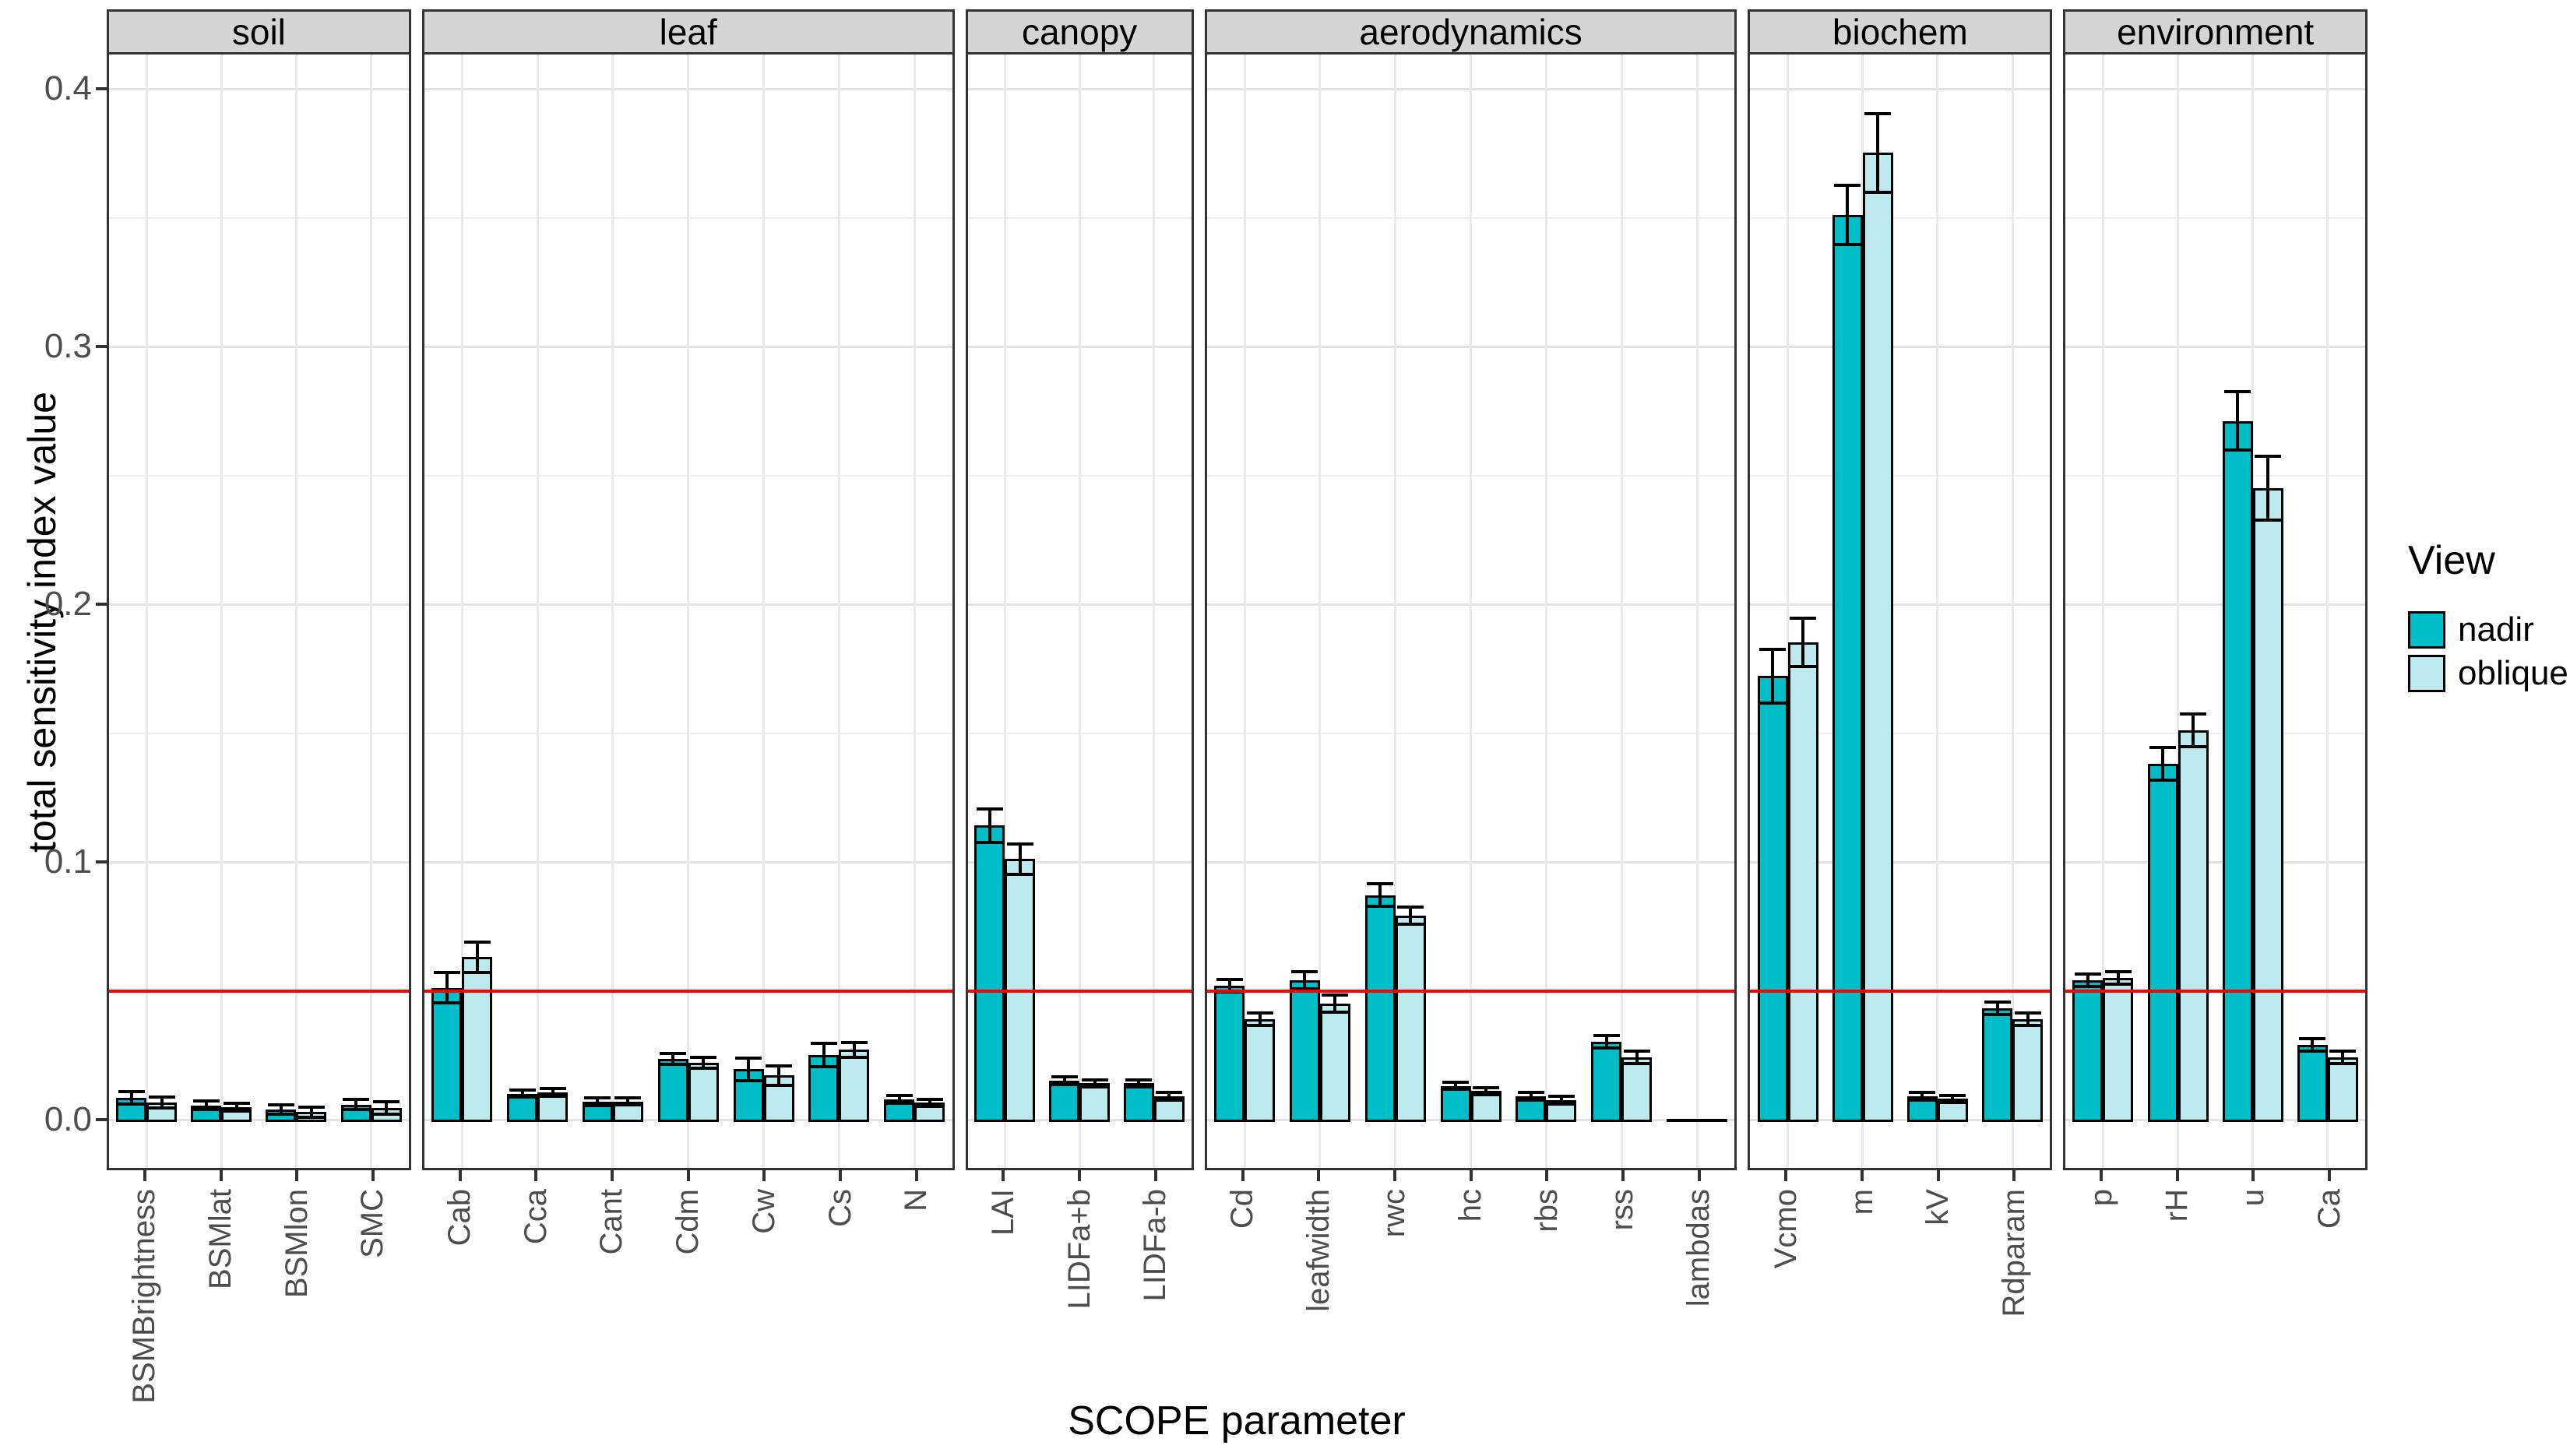  I want to click on xlabel-cell: Rdparam, so click(2015, 1287).